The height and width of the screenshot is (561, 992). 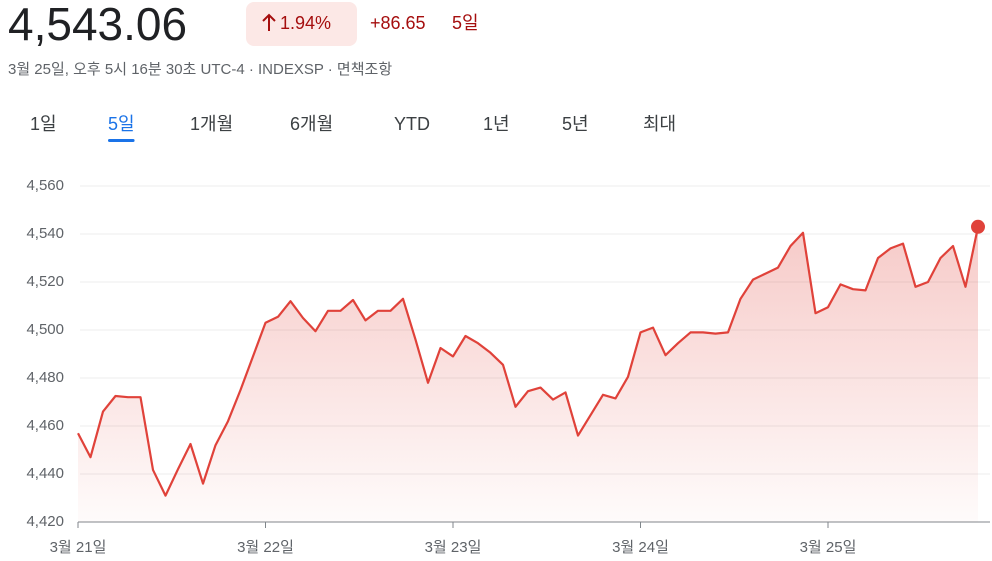 I want to click on y-tick-label: 4,500, so click(x=45, y=329).